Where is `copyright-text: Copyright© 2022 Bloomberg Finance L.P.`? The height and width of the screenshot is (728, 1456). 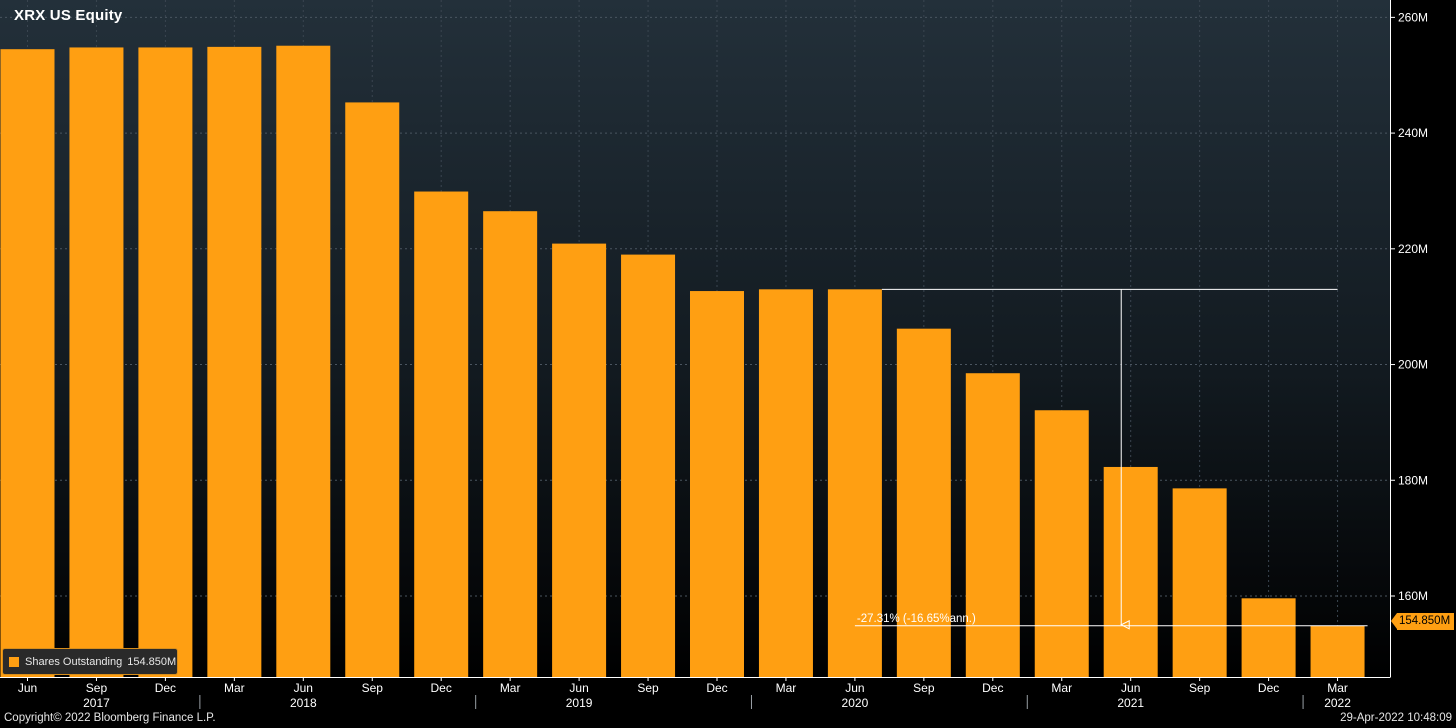 copyright-text: Copyright© 2022 Bloomberg Finance L.P. is located at coordinates (110, 718).